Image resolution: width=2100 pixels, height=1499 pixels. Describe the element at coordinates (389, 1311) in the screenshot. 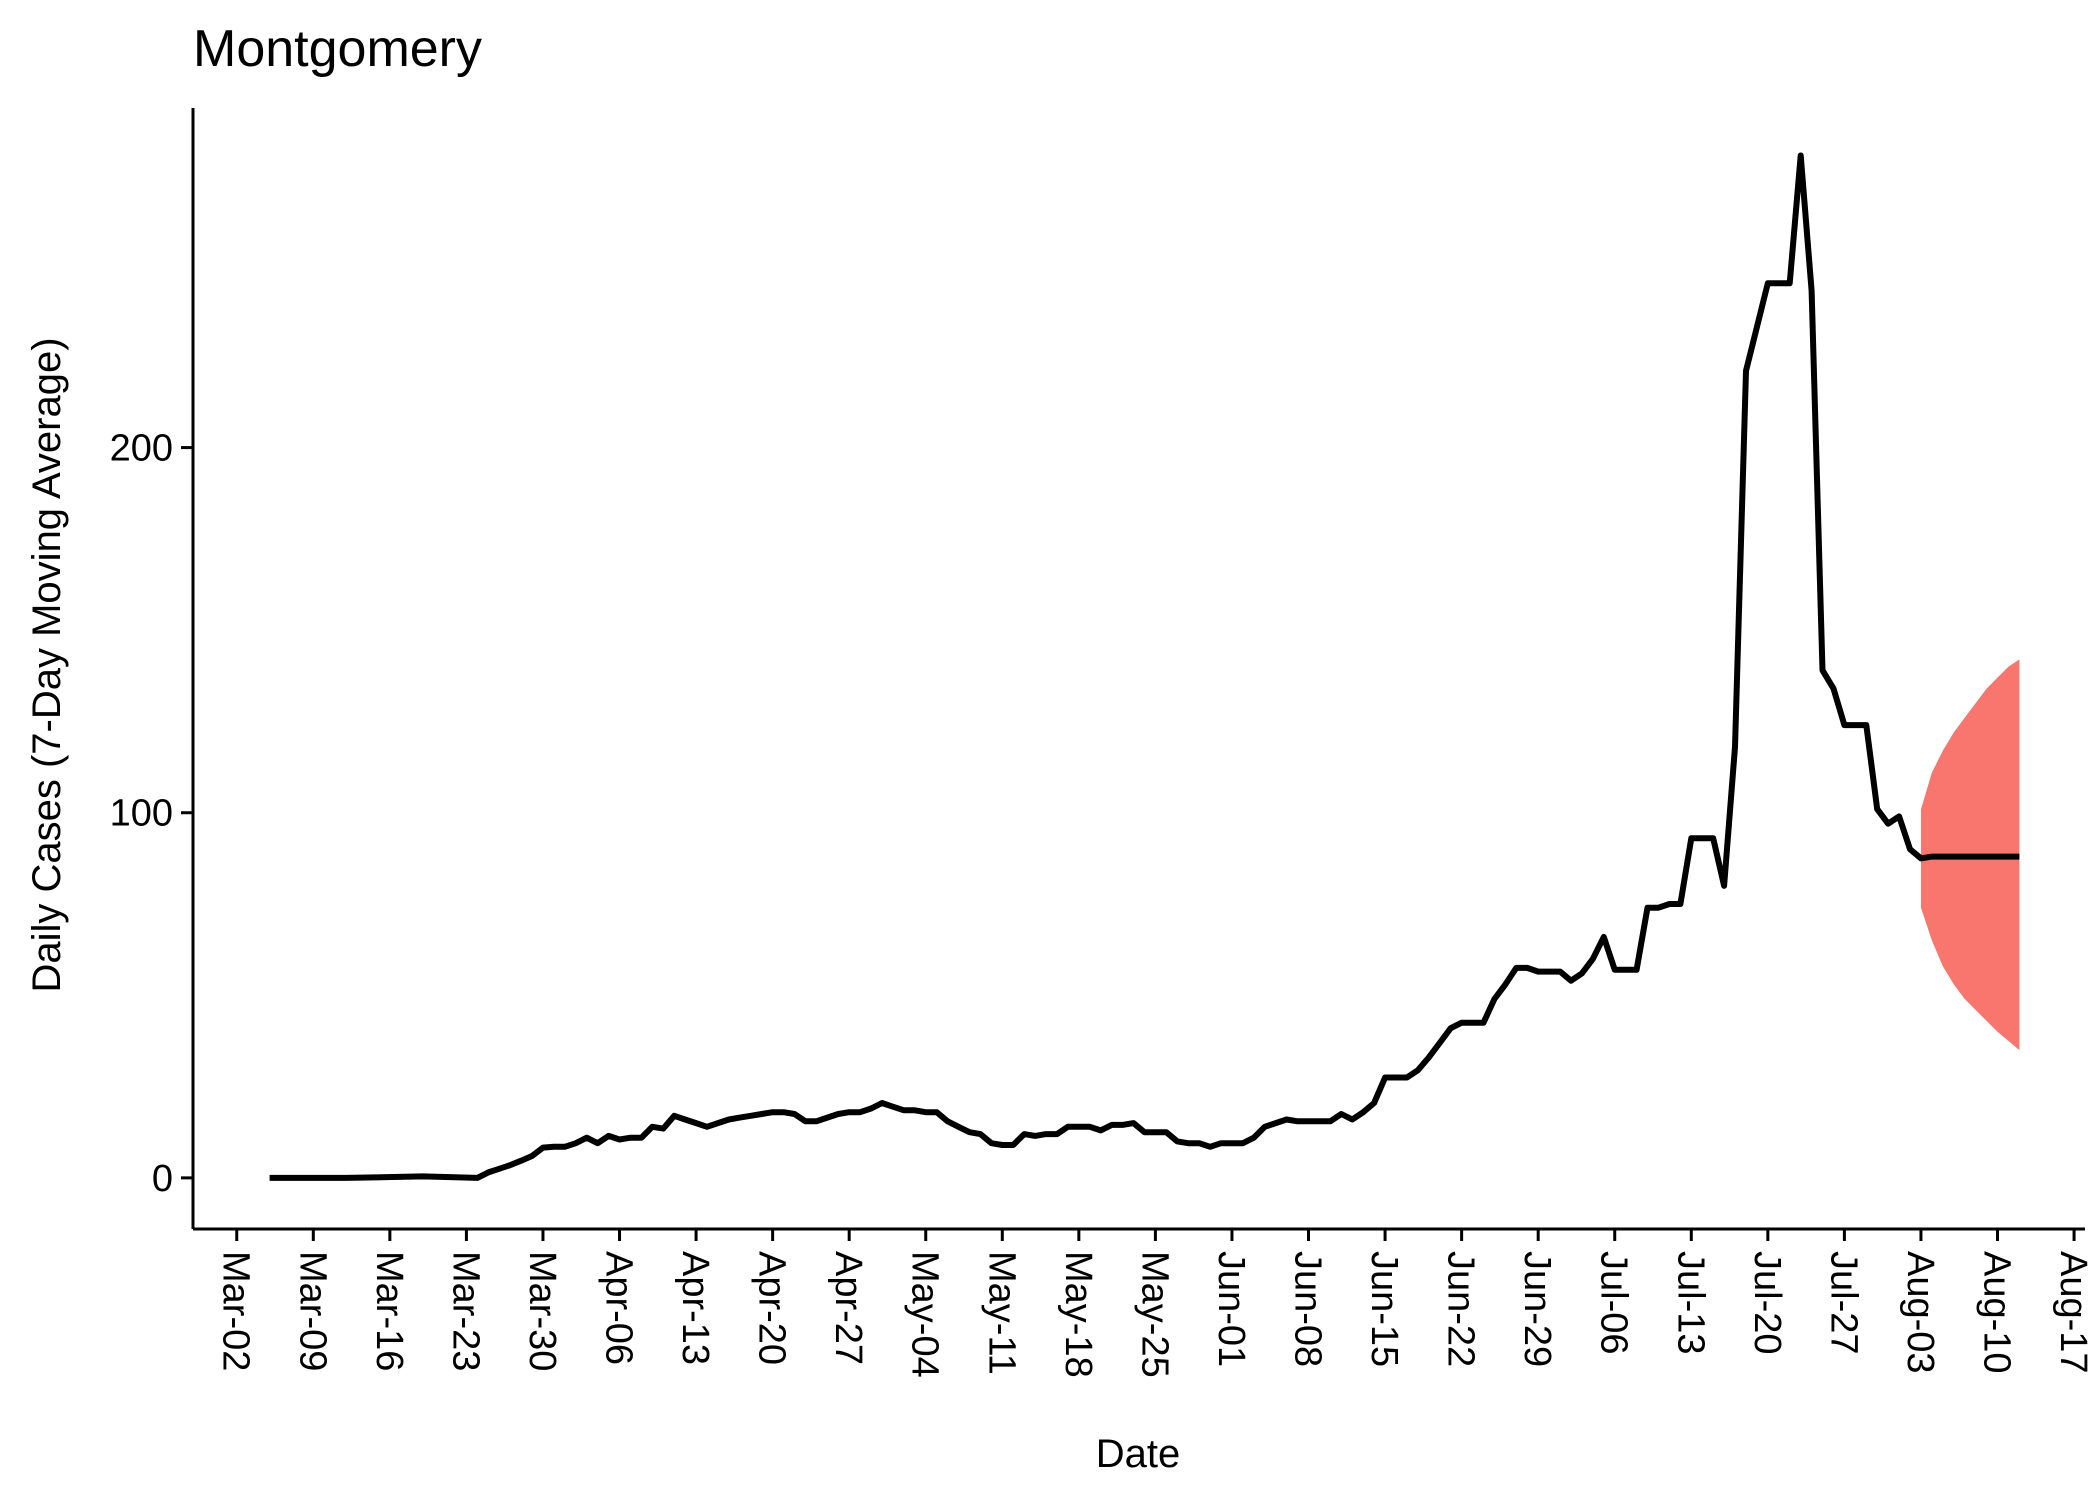

I see `x-tick-label: Mar-16` at that location.